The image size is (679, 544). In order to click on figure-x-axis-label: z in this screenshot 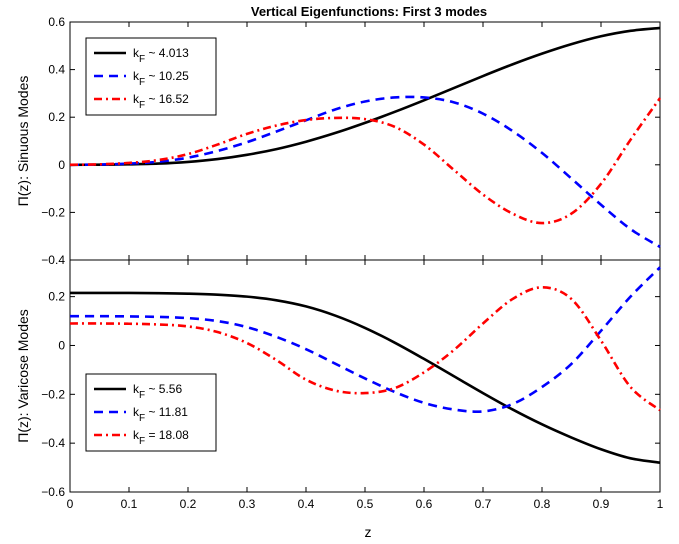, I will do `click(368, 532)`.